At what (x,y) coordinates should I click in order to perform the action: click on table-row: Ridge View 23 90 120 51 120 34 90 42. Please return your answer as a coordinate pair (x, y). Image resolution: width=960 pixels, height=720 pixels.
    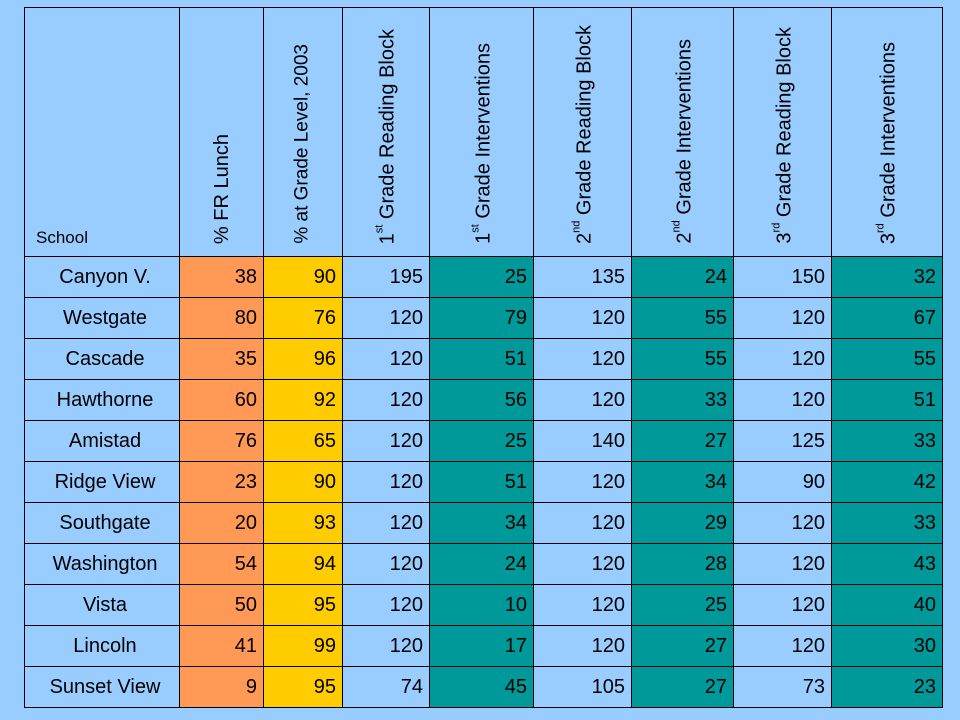
    Looking at the image, I should click on (483, 482).